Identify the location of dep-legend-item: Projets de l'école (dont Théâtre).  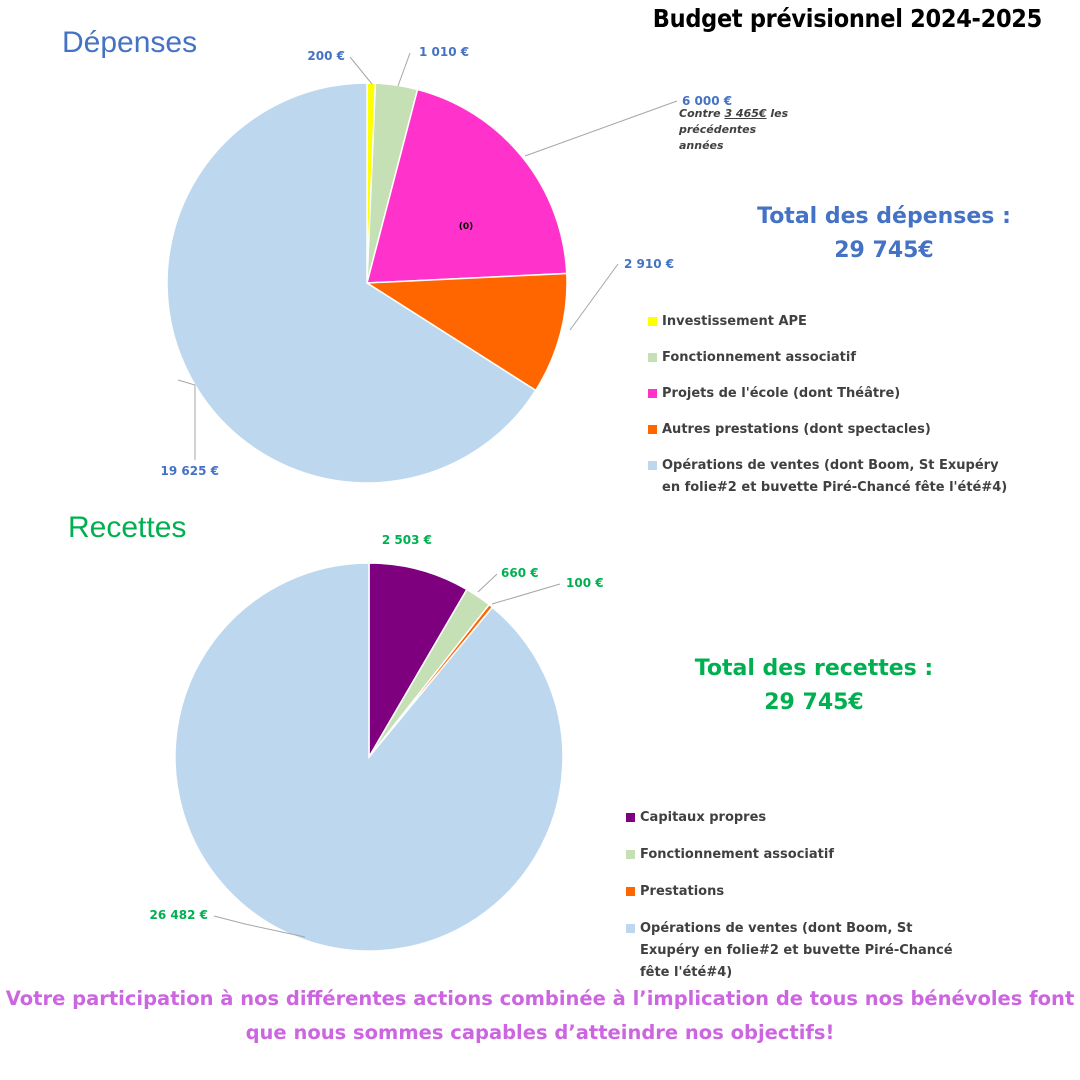
(828, 394).